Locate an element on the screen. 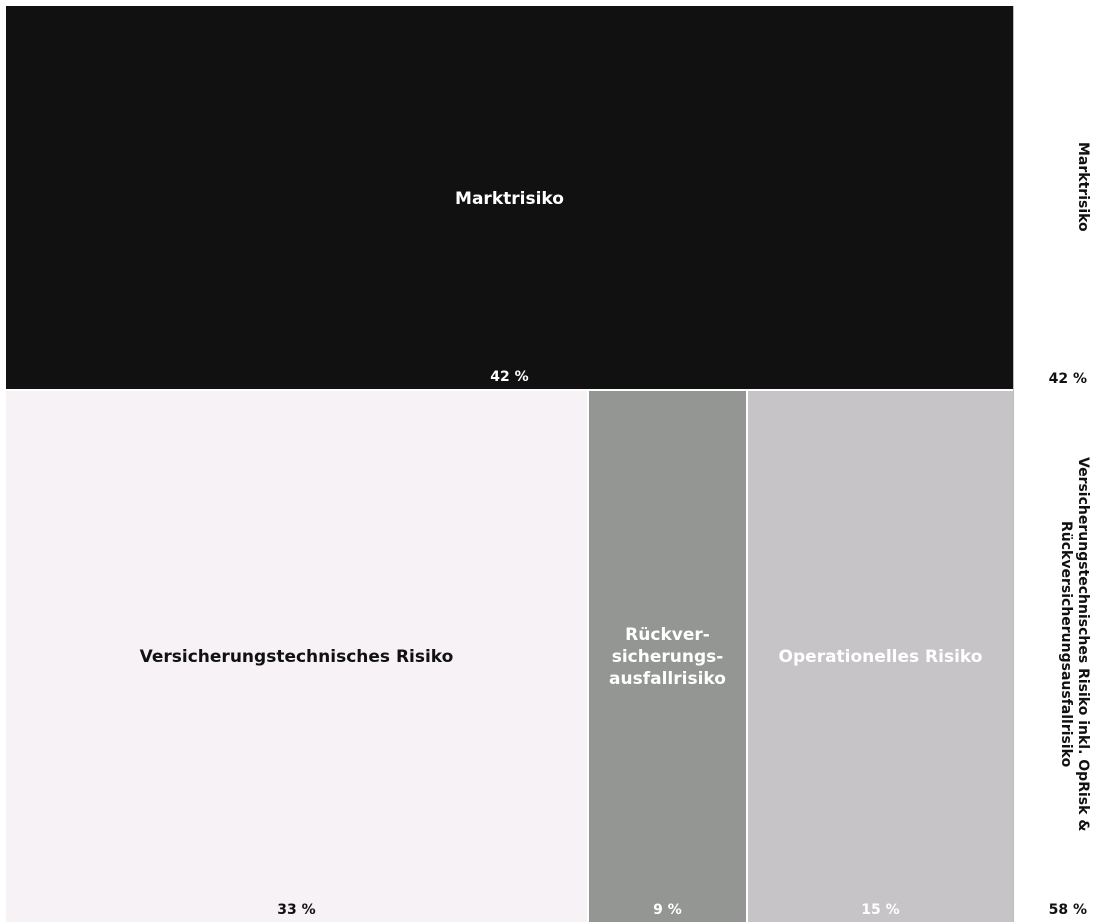 The height and width of the screenshot is (924, 1093). tile-ruckver-sicherungs-ausfallrisiko: Rückver-sicherungs-ausfallrisiko 9 % is located at coordinates (668, 656).